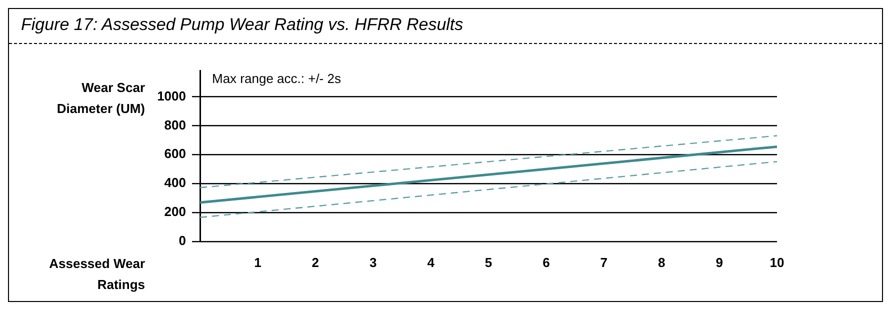 The height and width of the screenshot is (316, 891). Describe the element at coordinates (171, 96) in the screenshot. I see `y-tick-label: 1000` at that location.